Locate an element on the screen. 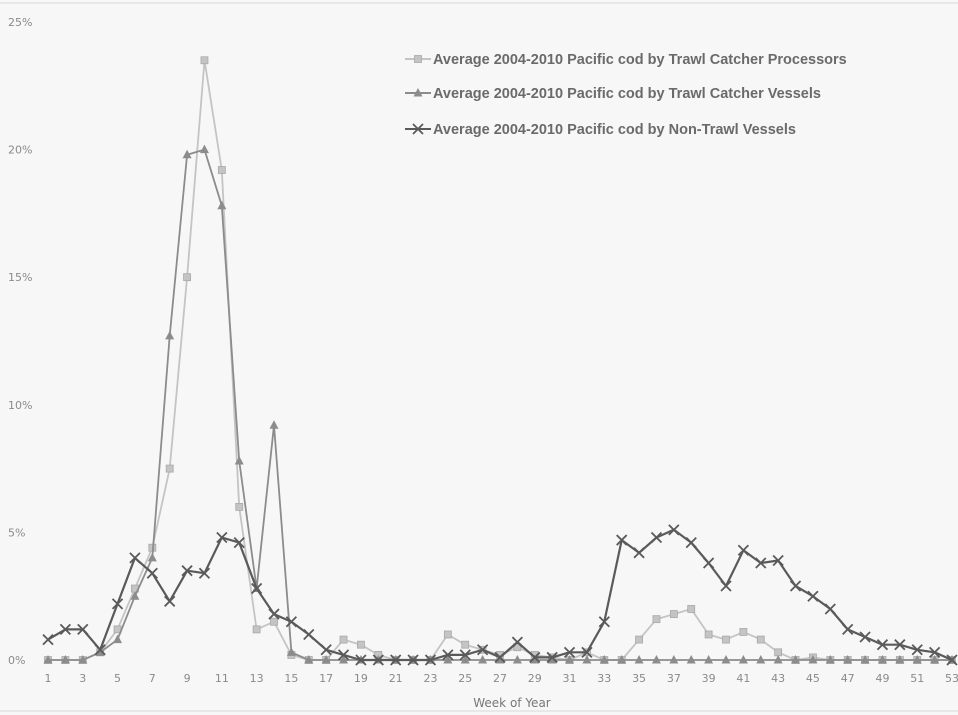 Image resolution: width=958 pixels, height=715 pixels. x-tick-label: 53 is located at coordinates (951, 678).